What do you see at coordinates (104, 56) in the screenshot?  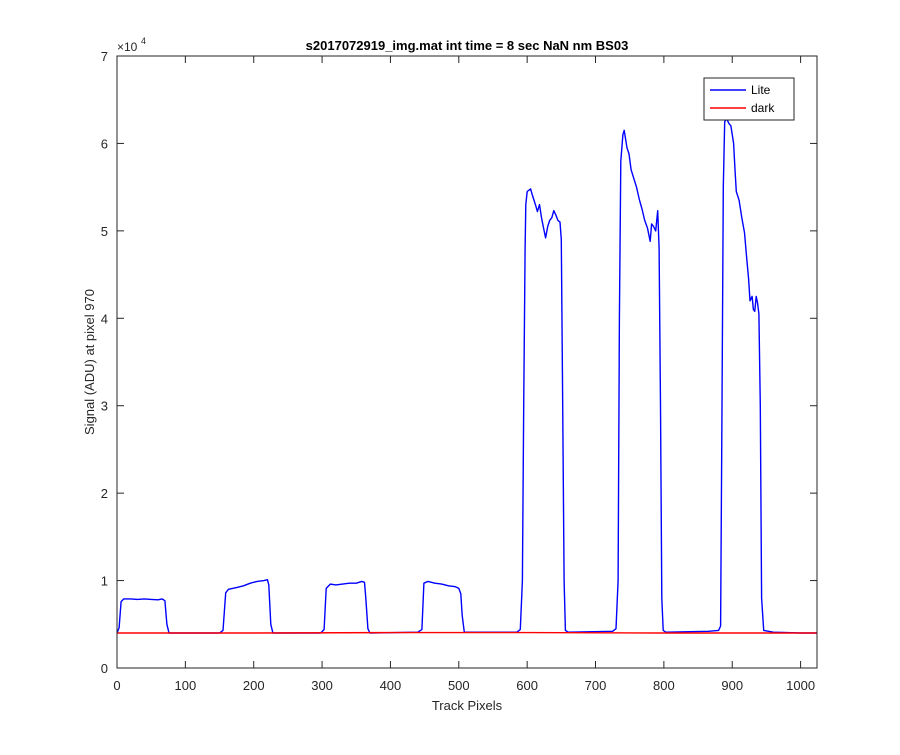 I see `y-tick-label: 7` at bounding box center [104, 56].